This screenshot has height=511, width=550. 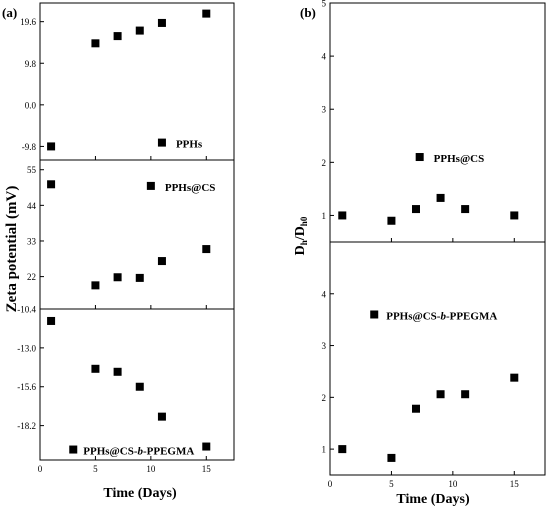 What do you see at coordinates (31, 277) in the screenshot?
I see `y-tick-label: 22` at bounding box center [31, 277].